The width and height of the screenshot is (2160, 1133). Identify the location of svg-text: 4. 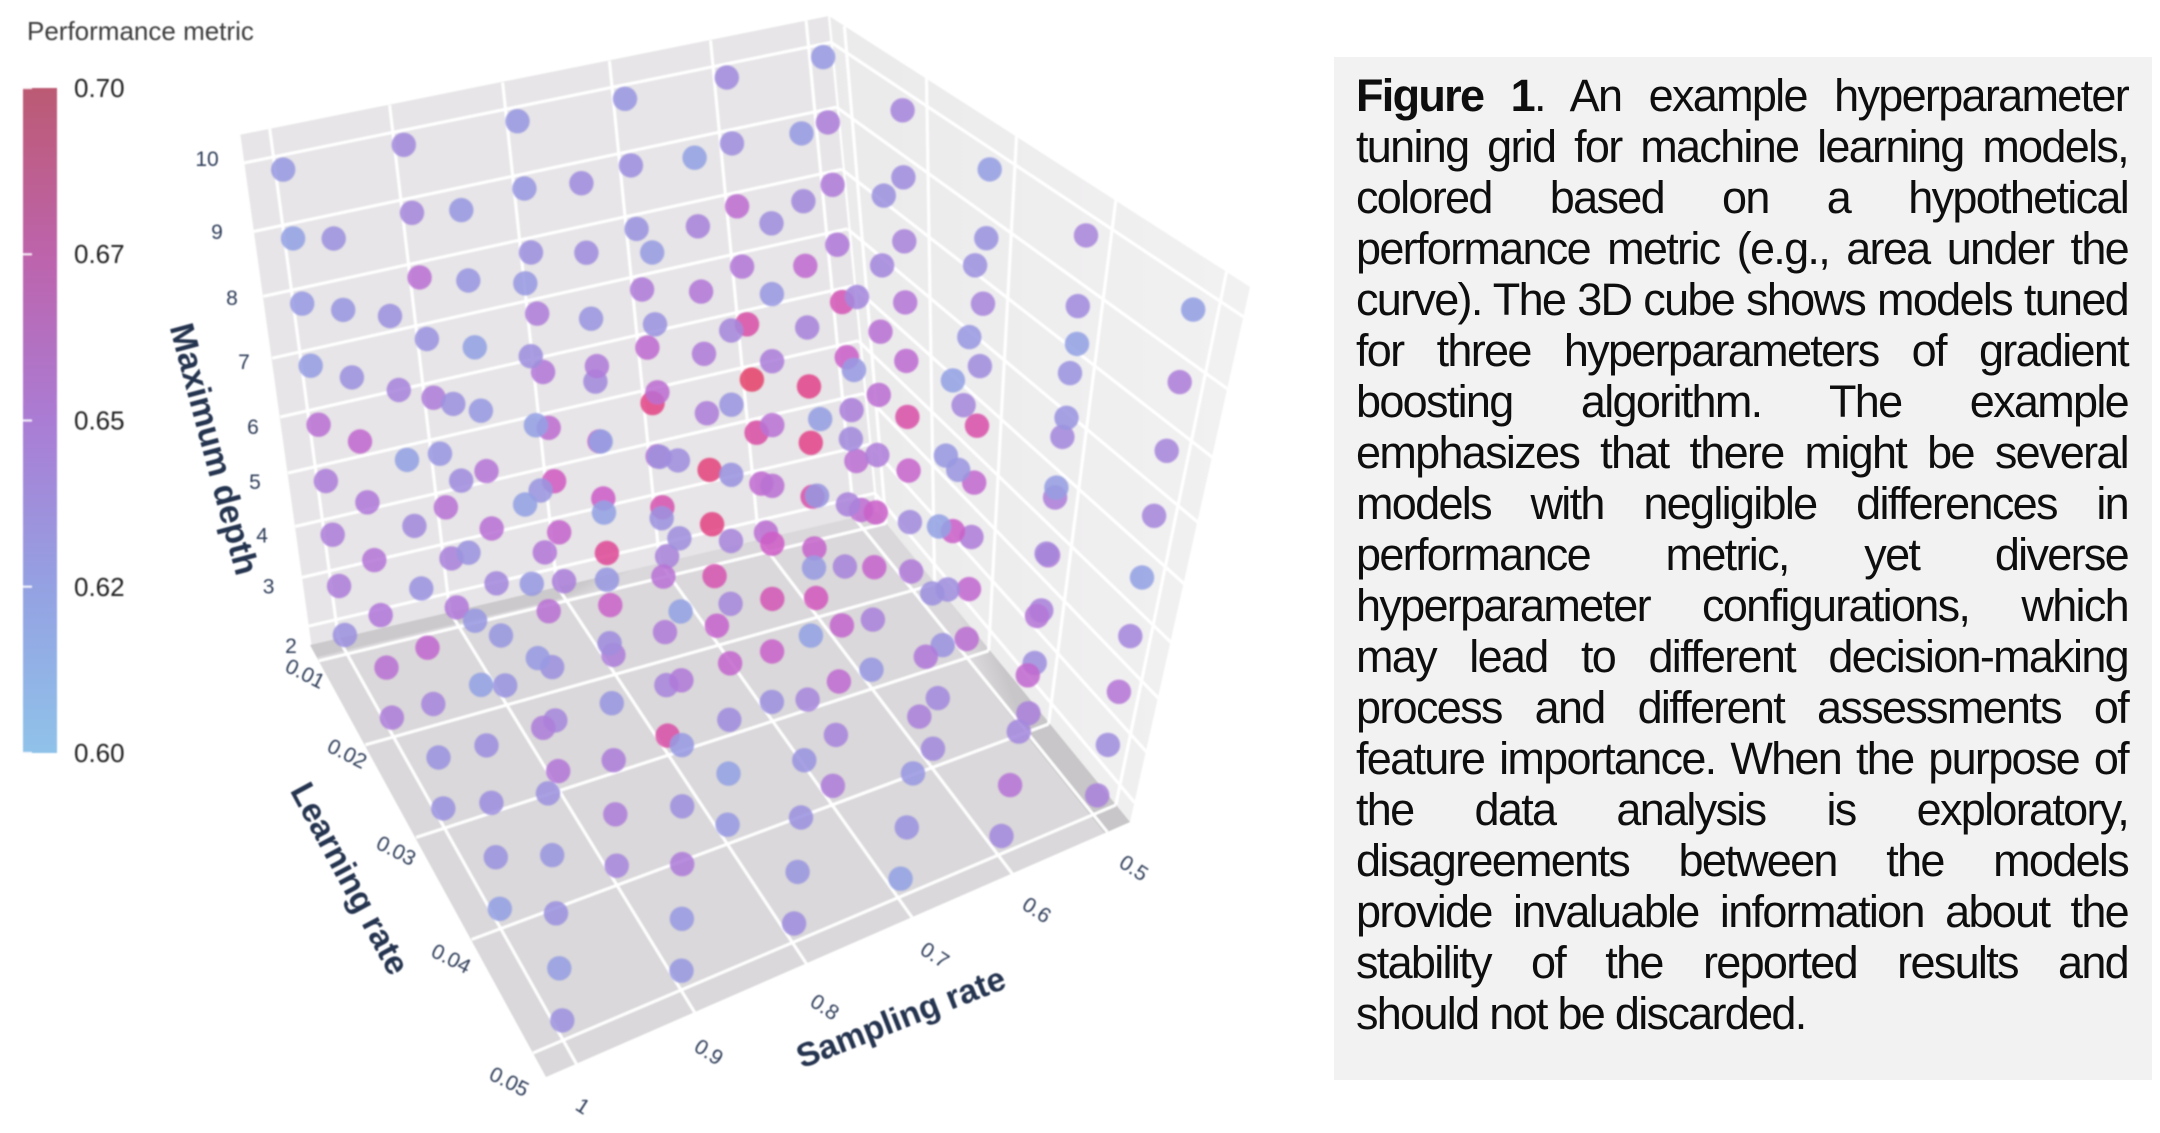
(262, 536).